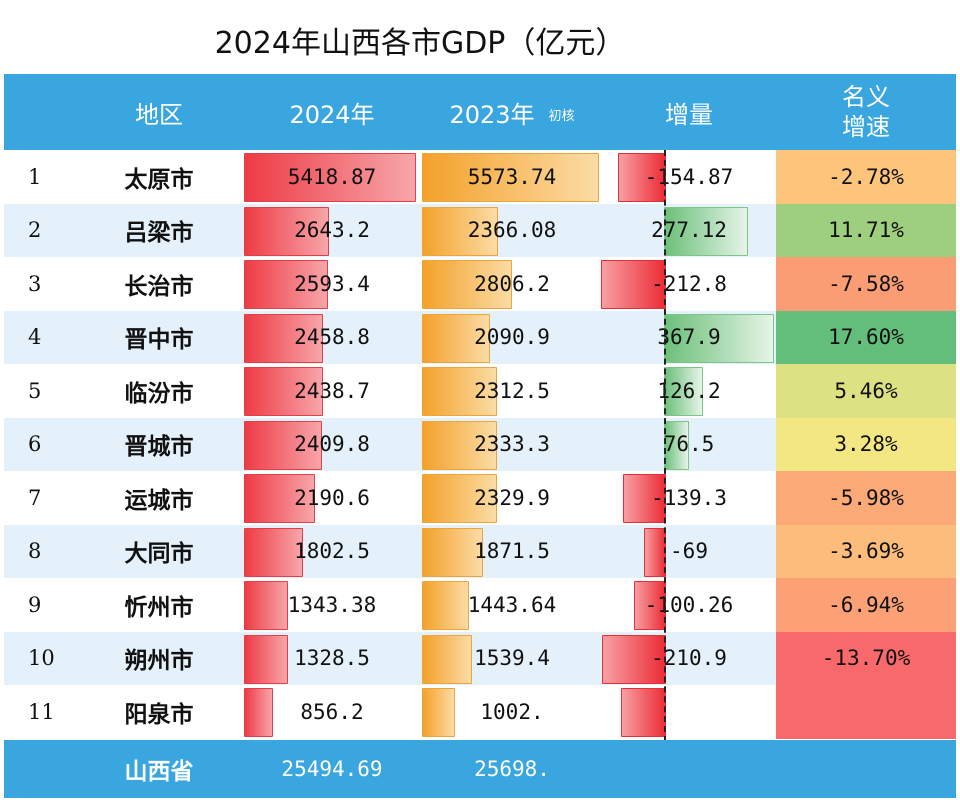 Image resolution: width=960 pixels, height=800 pixels. I want to click on value-2023: 1443.64, so click(512, 604).